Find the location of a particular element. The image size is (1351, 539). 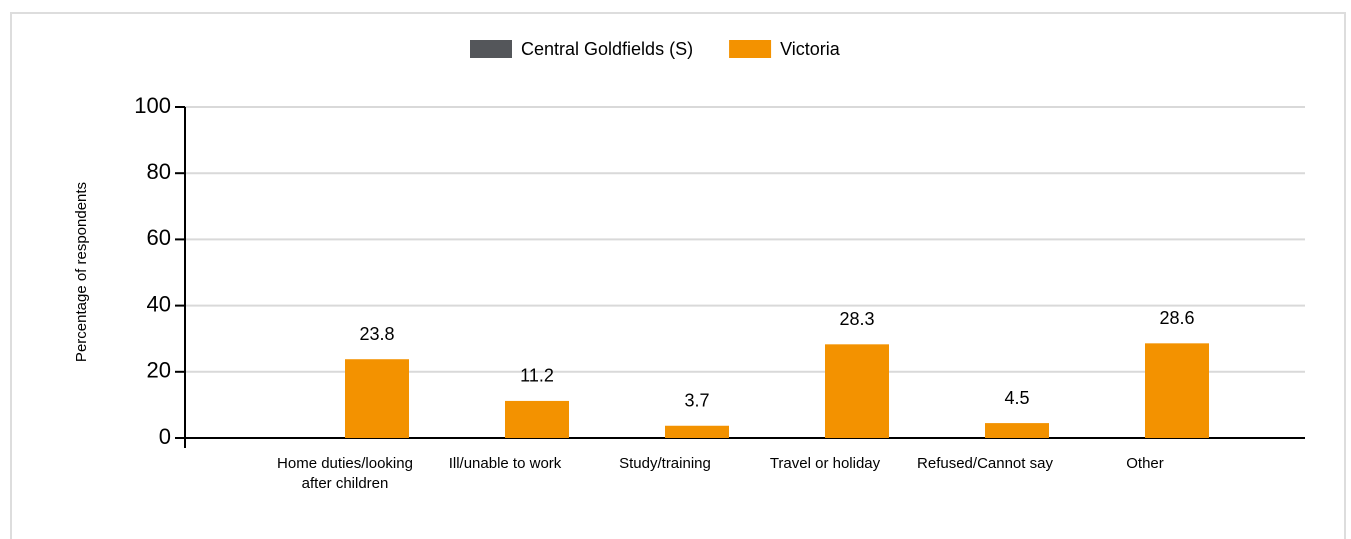

x-tick-label: Study/training is located at coordinates (665, 463).